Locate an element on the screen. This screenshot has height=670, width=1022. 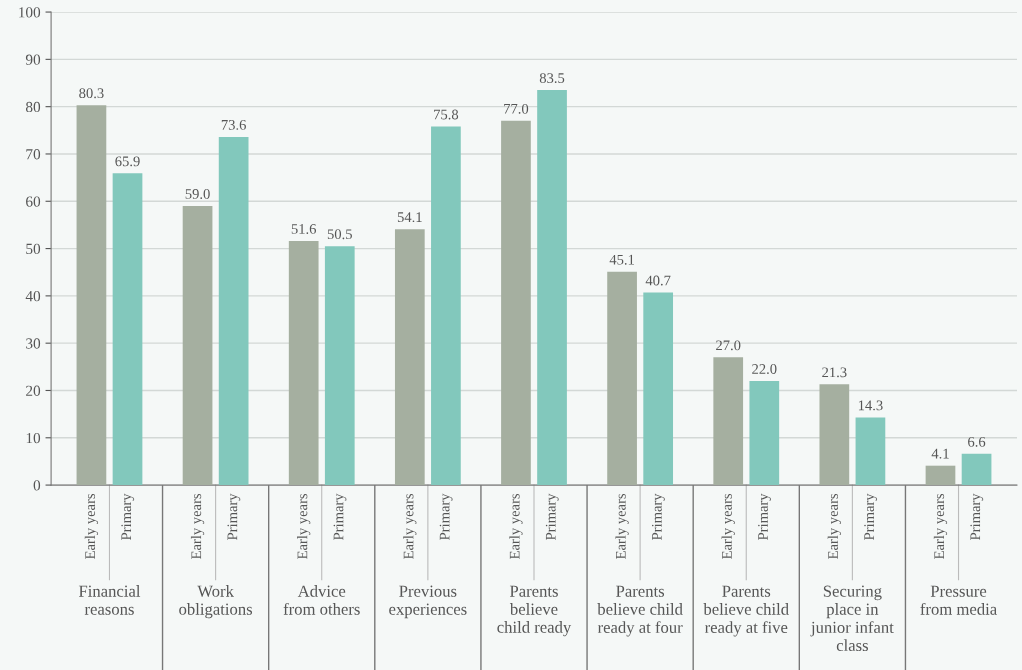
data-label: 59.0 is located at coordinates (197, 194).